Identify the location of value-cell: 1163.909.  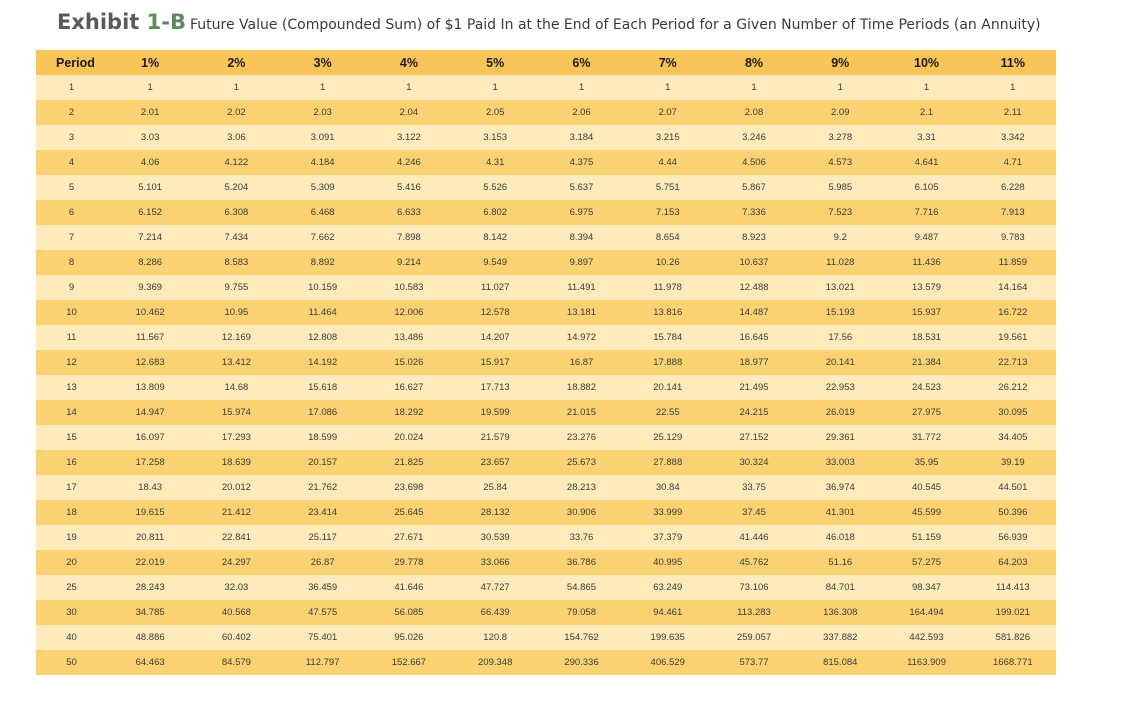
(926, 662).